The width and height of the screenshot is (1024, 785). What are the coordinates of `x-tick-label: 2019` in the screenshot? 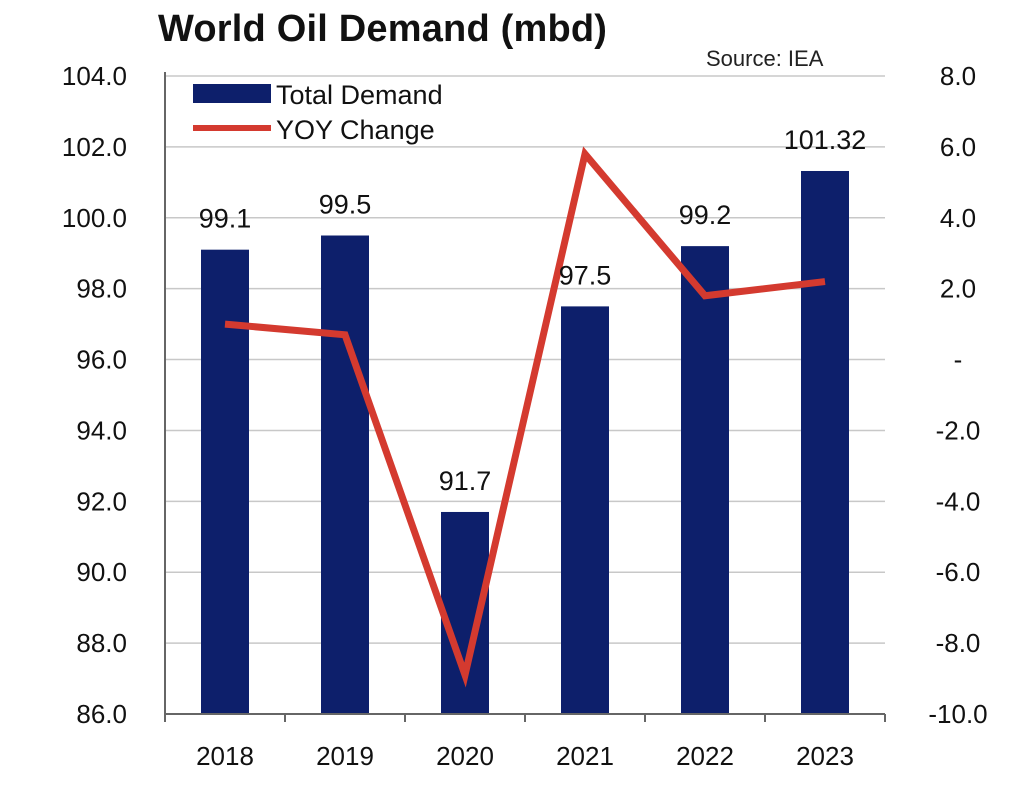 It's located at (345, 756).